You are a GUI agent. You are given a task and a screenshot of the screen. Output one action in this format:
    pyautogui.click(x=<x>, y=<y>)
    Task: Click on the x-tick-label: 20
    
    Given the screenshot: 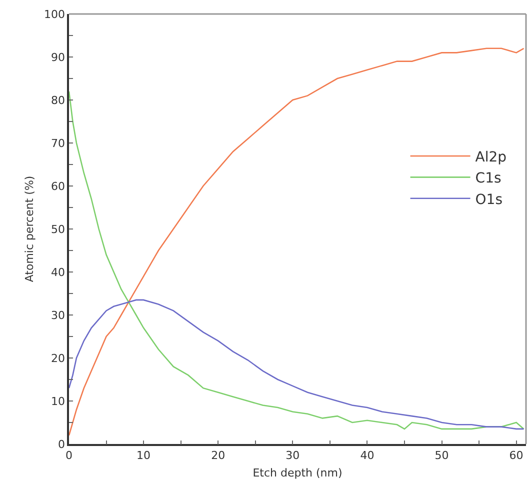 What is the action you would take?
    pyautogui.click(x=218, y=455)
    